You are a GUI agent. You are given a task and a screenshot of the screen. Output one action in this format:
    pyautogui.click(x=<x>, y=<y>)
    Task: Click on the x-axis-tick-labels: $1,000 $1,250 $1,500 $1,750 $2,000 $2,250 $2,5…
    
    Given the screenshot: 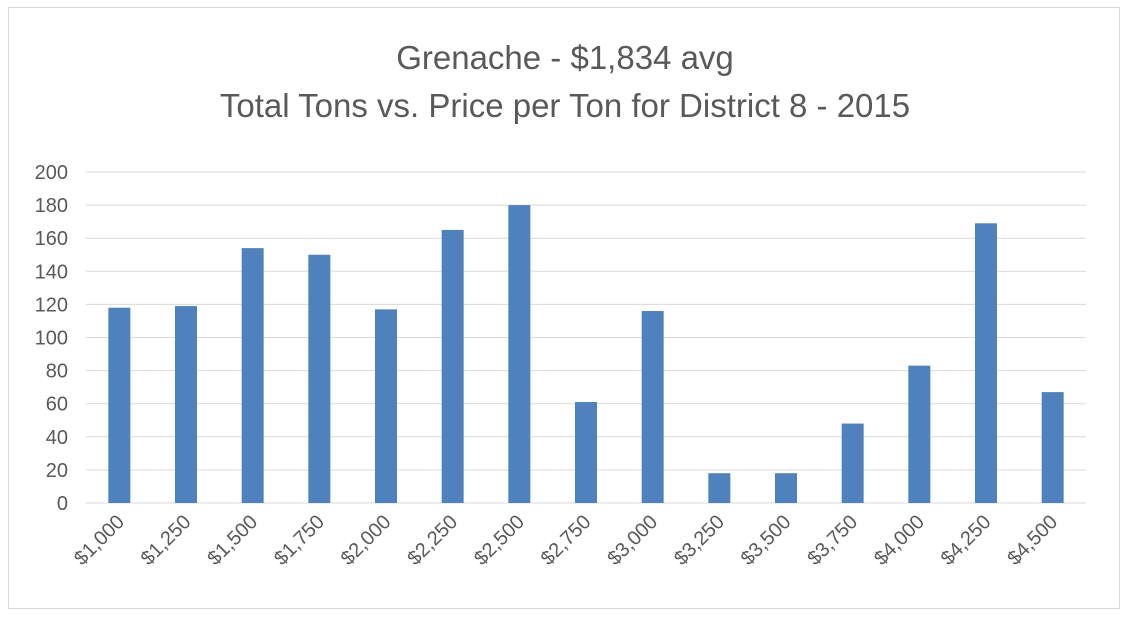 What is the action you would take?
    pyautogui.click(x=566, y=540)
    